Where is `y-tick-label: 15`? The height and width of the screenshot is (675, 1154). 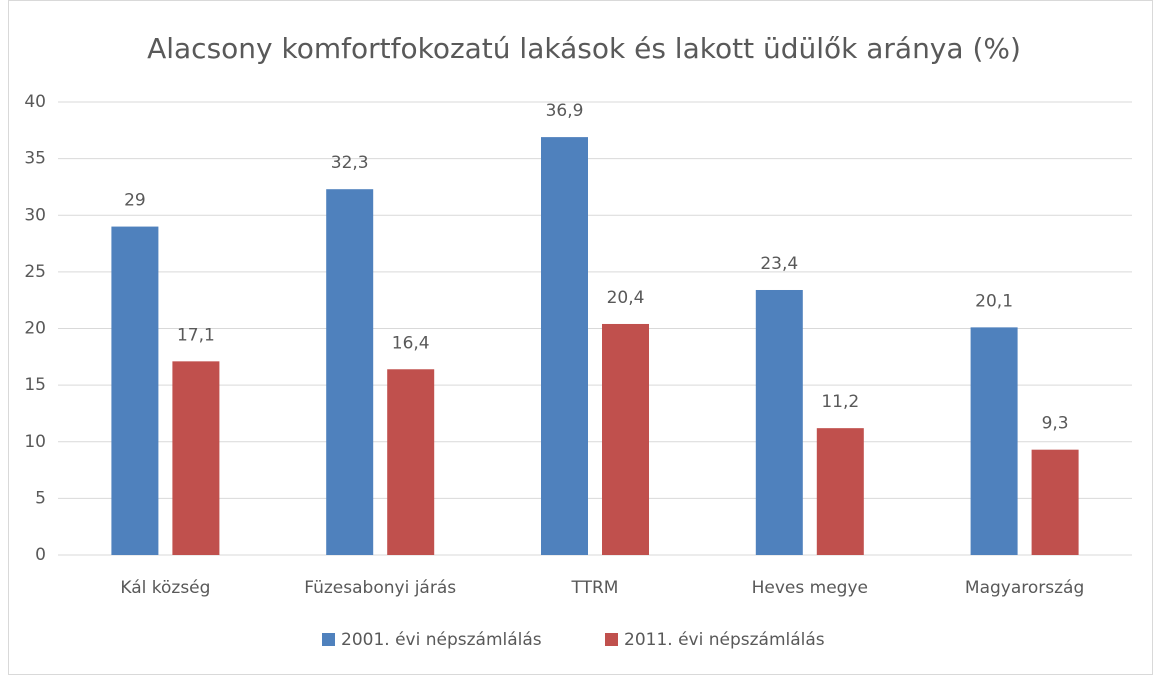
y-tick-label: 15 is located at coordinates (35, 385).